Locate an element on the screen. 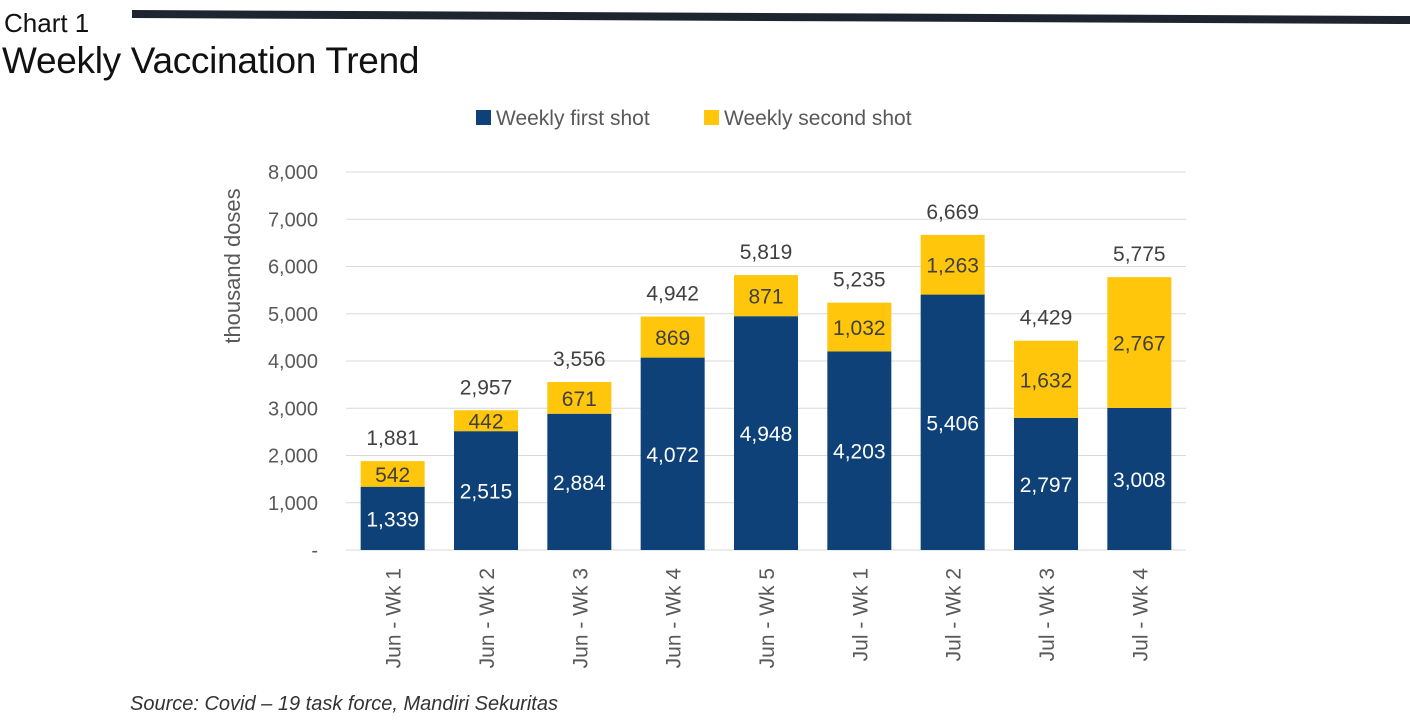 The width and height of the screenshot is (1410, 720). data-label-second-shot: 1,632 is located at coordinates (1046, 380).